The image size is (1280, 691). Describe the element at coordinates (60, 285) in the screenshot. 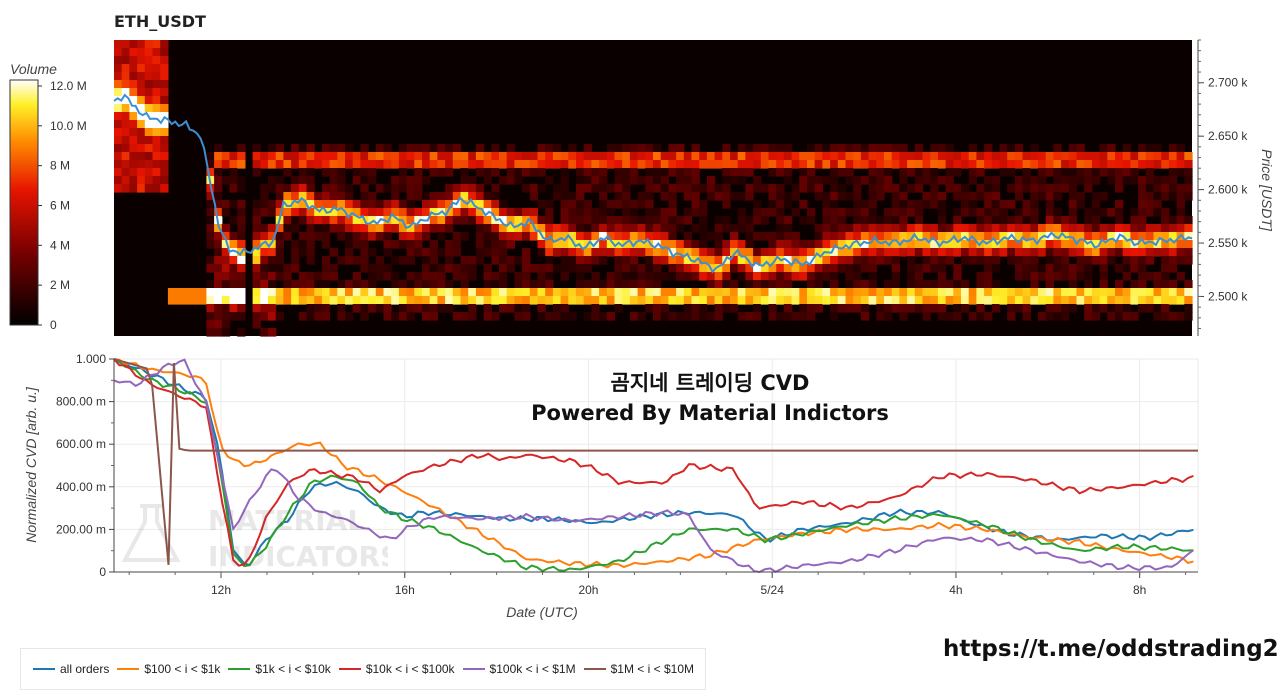

I see `colorbar-tick-label: 2 M` at that location.